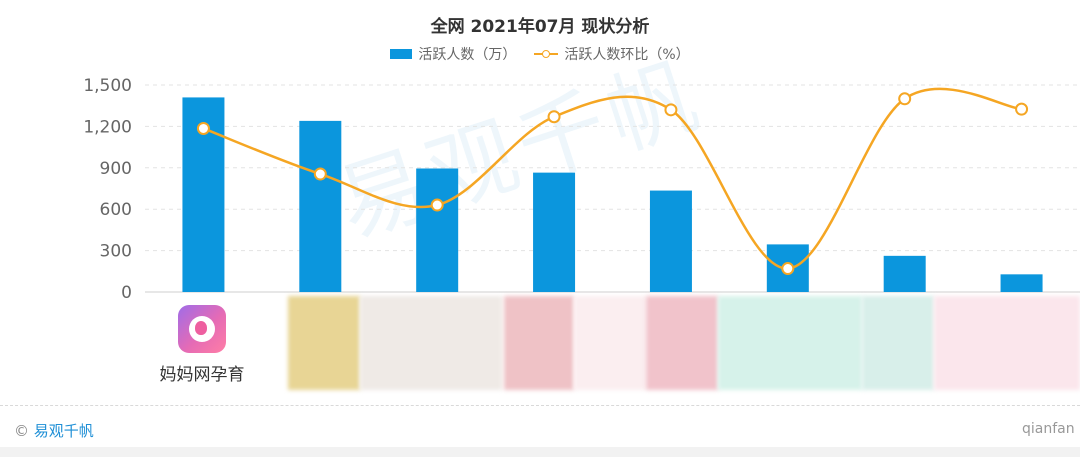 This screenshot has height=457, width=1080. I want to click on legend-item-bar: 活跃人数（万）, so click(453, 54).